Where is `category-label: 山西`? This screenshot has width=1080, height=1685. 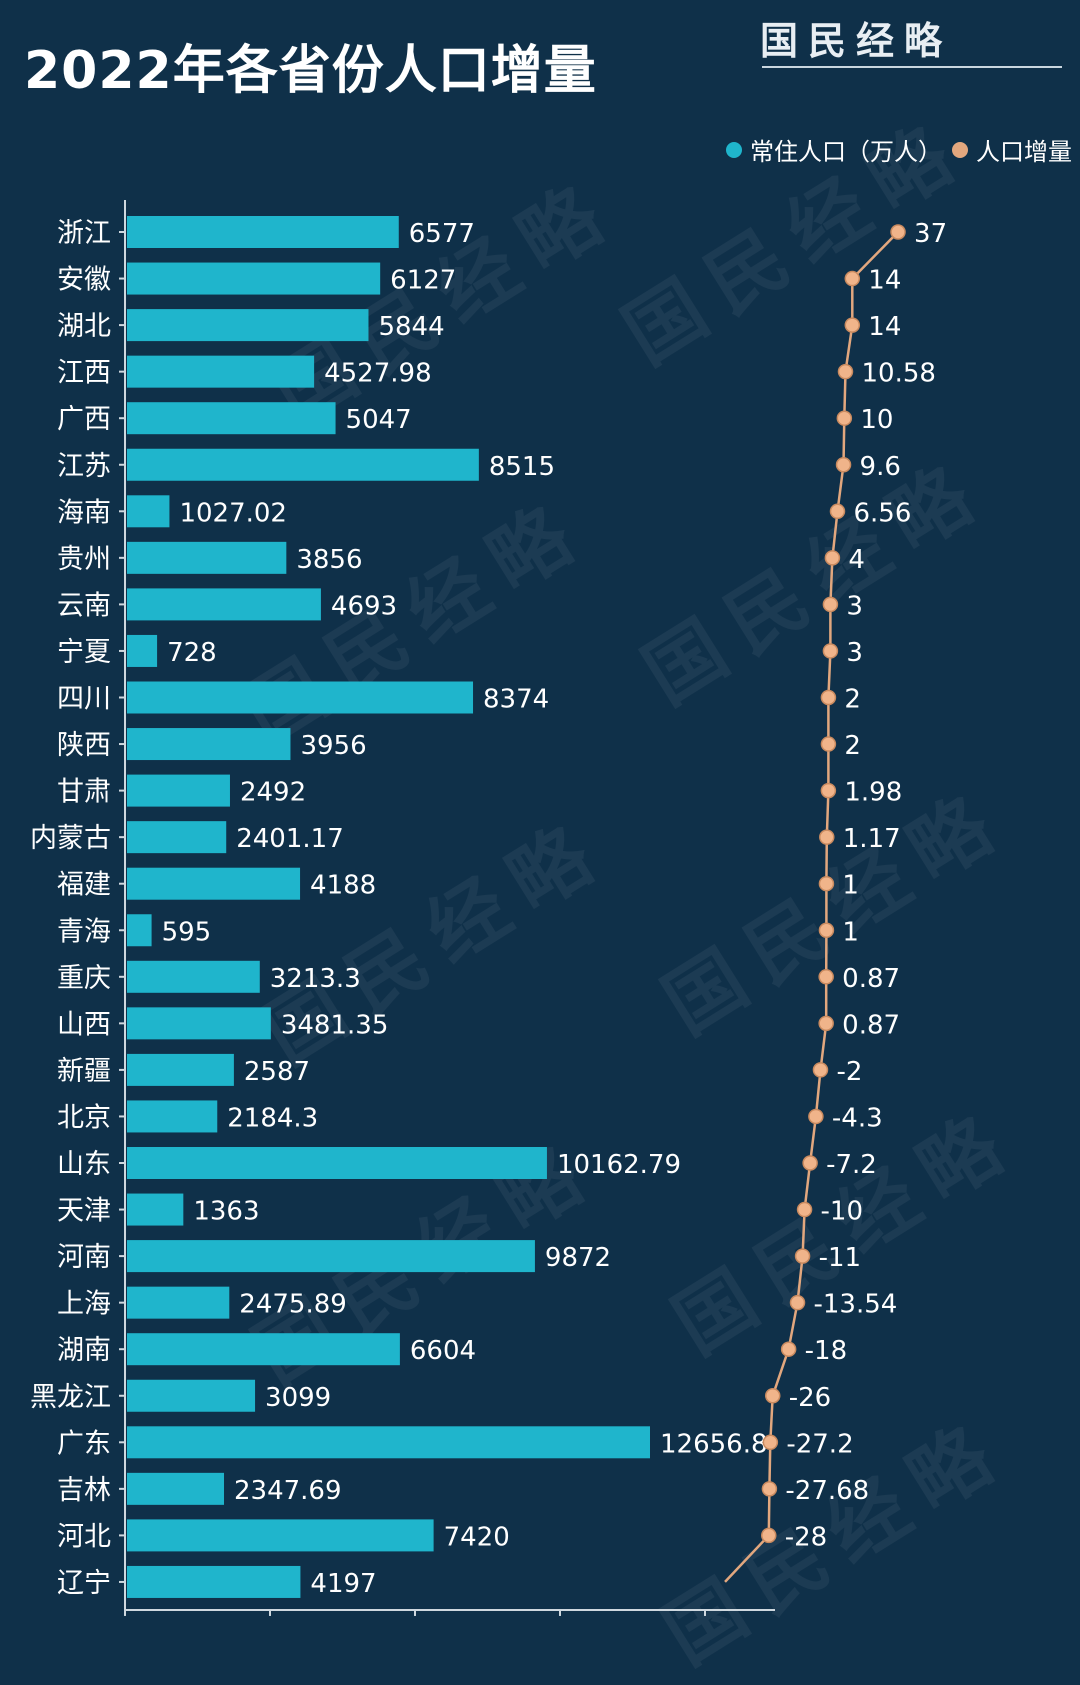 category-label: 山西 is located at coordinates (84, 1024).